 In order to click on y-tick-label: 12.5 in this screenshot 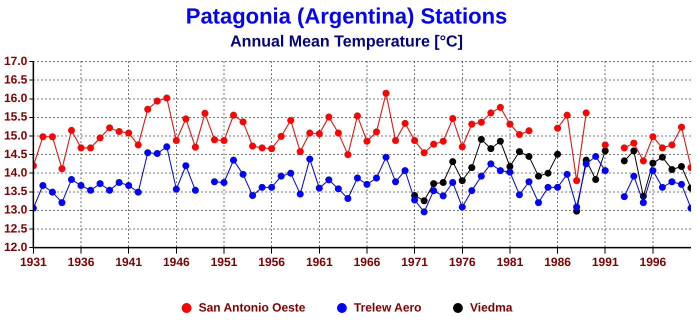, I will do `click(16, 228)`.